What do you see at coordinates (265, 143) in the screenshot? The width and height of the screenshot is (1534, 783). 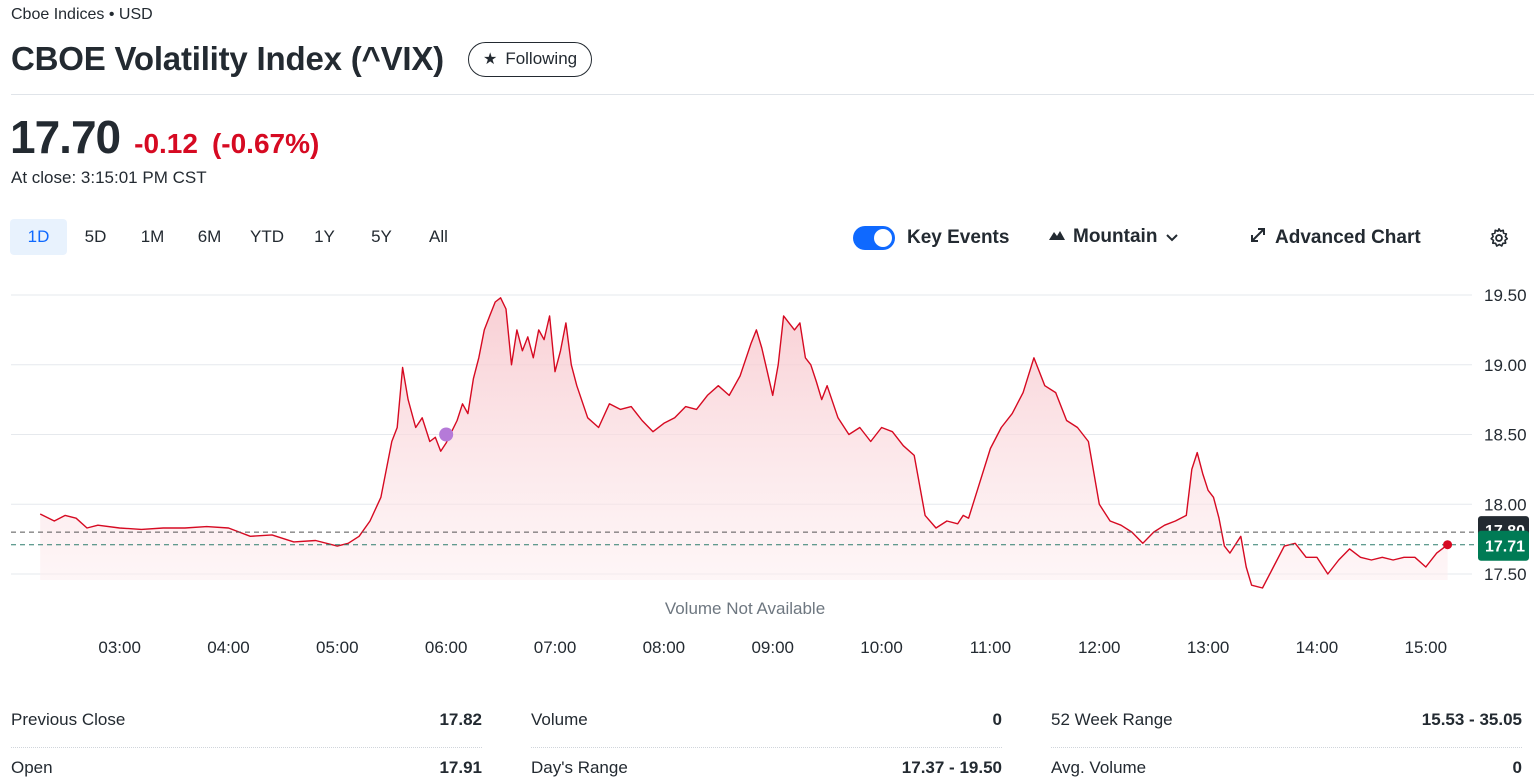 I see `price-change-percent: (-0.67%)` at bounding box center [265, 143].